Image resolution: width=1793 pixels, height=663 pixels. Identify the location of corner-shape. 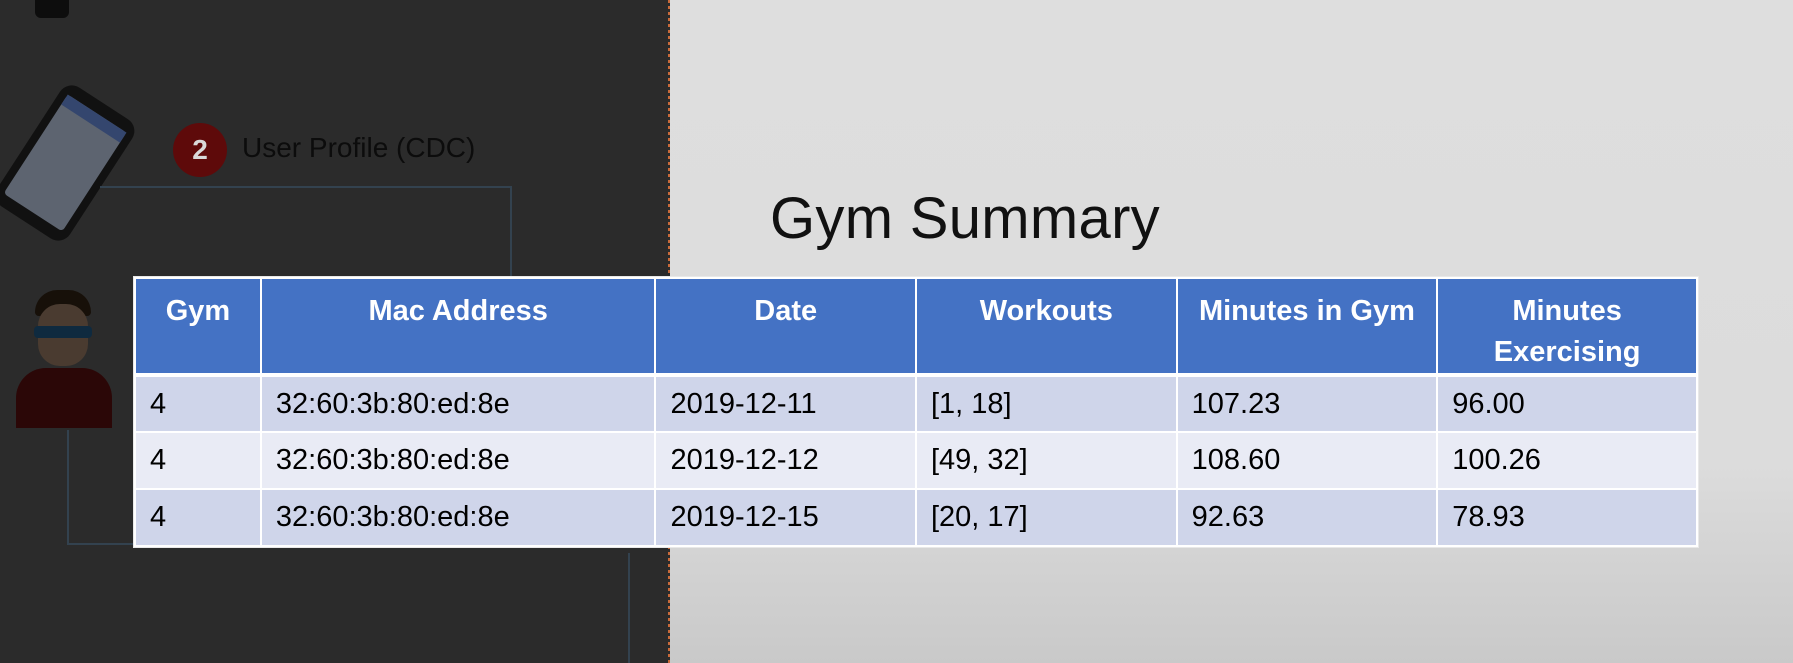
(52, 9).